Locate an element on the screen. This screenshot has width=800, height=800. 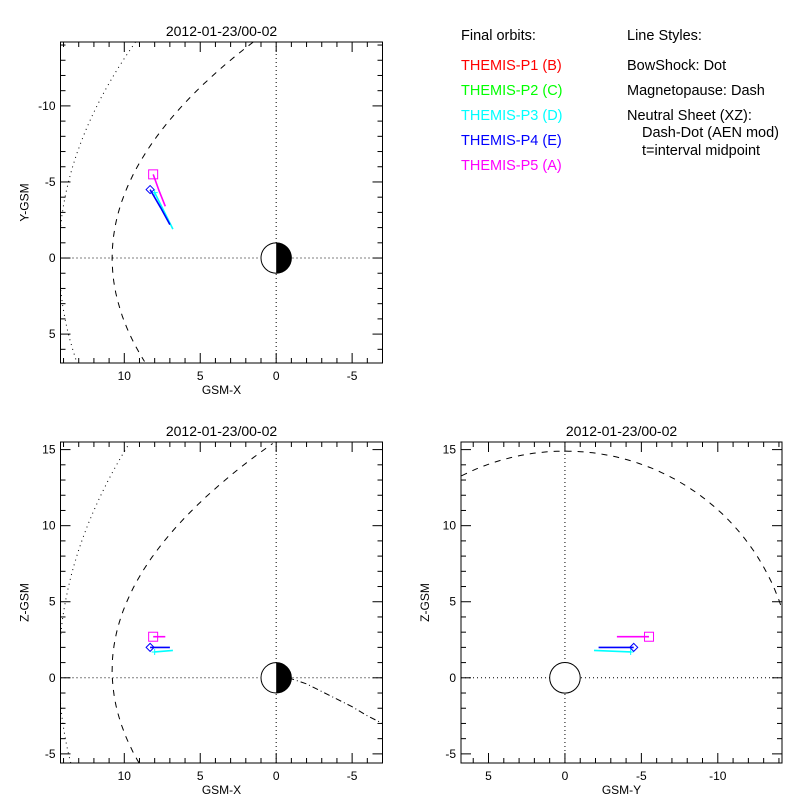
neutral-sheet-line is located at coordinates (335, 700).